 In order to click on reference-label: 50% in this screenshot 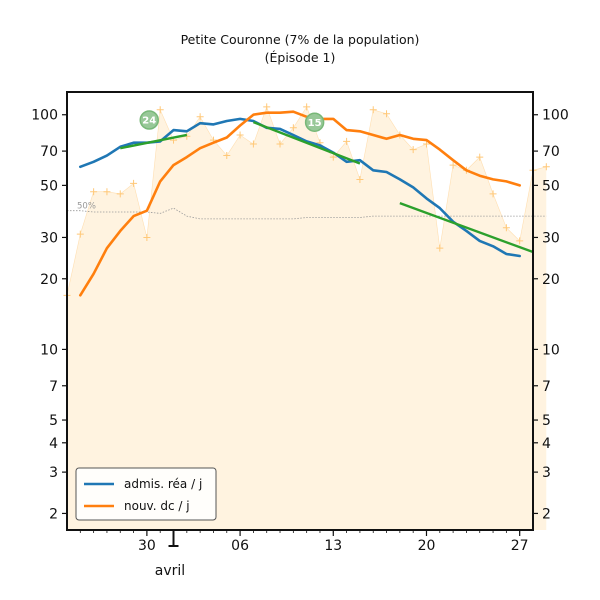, I will do `click(86, 207)`.